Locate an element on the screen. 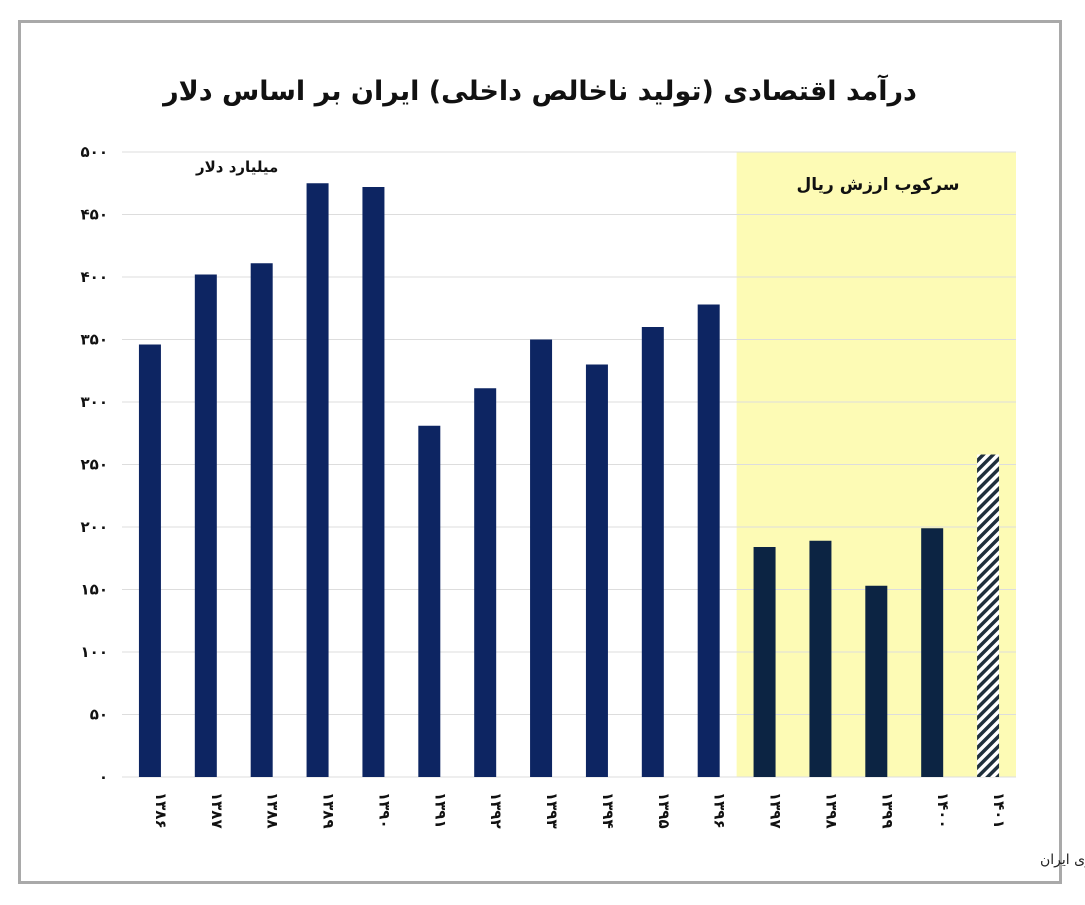 This screenshot has height=905, width=1085. x-tick-label: ۱۳۹۷ is located at coordinates (776, 810).